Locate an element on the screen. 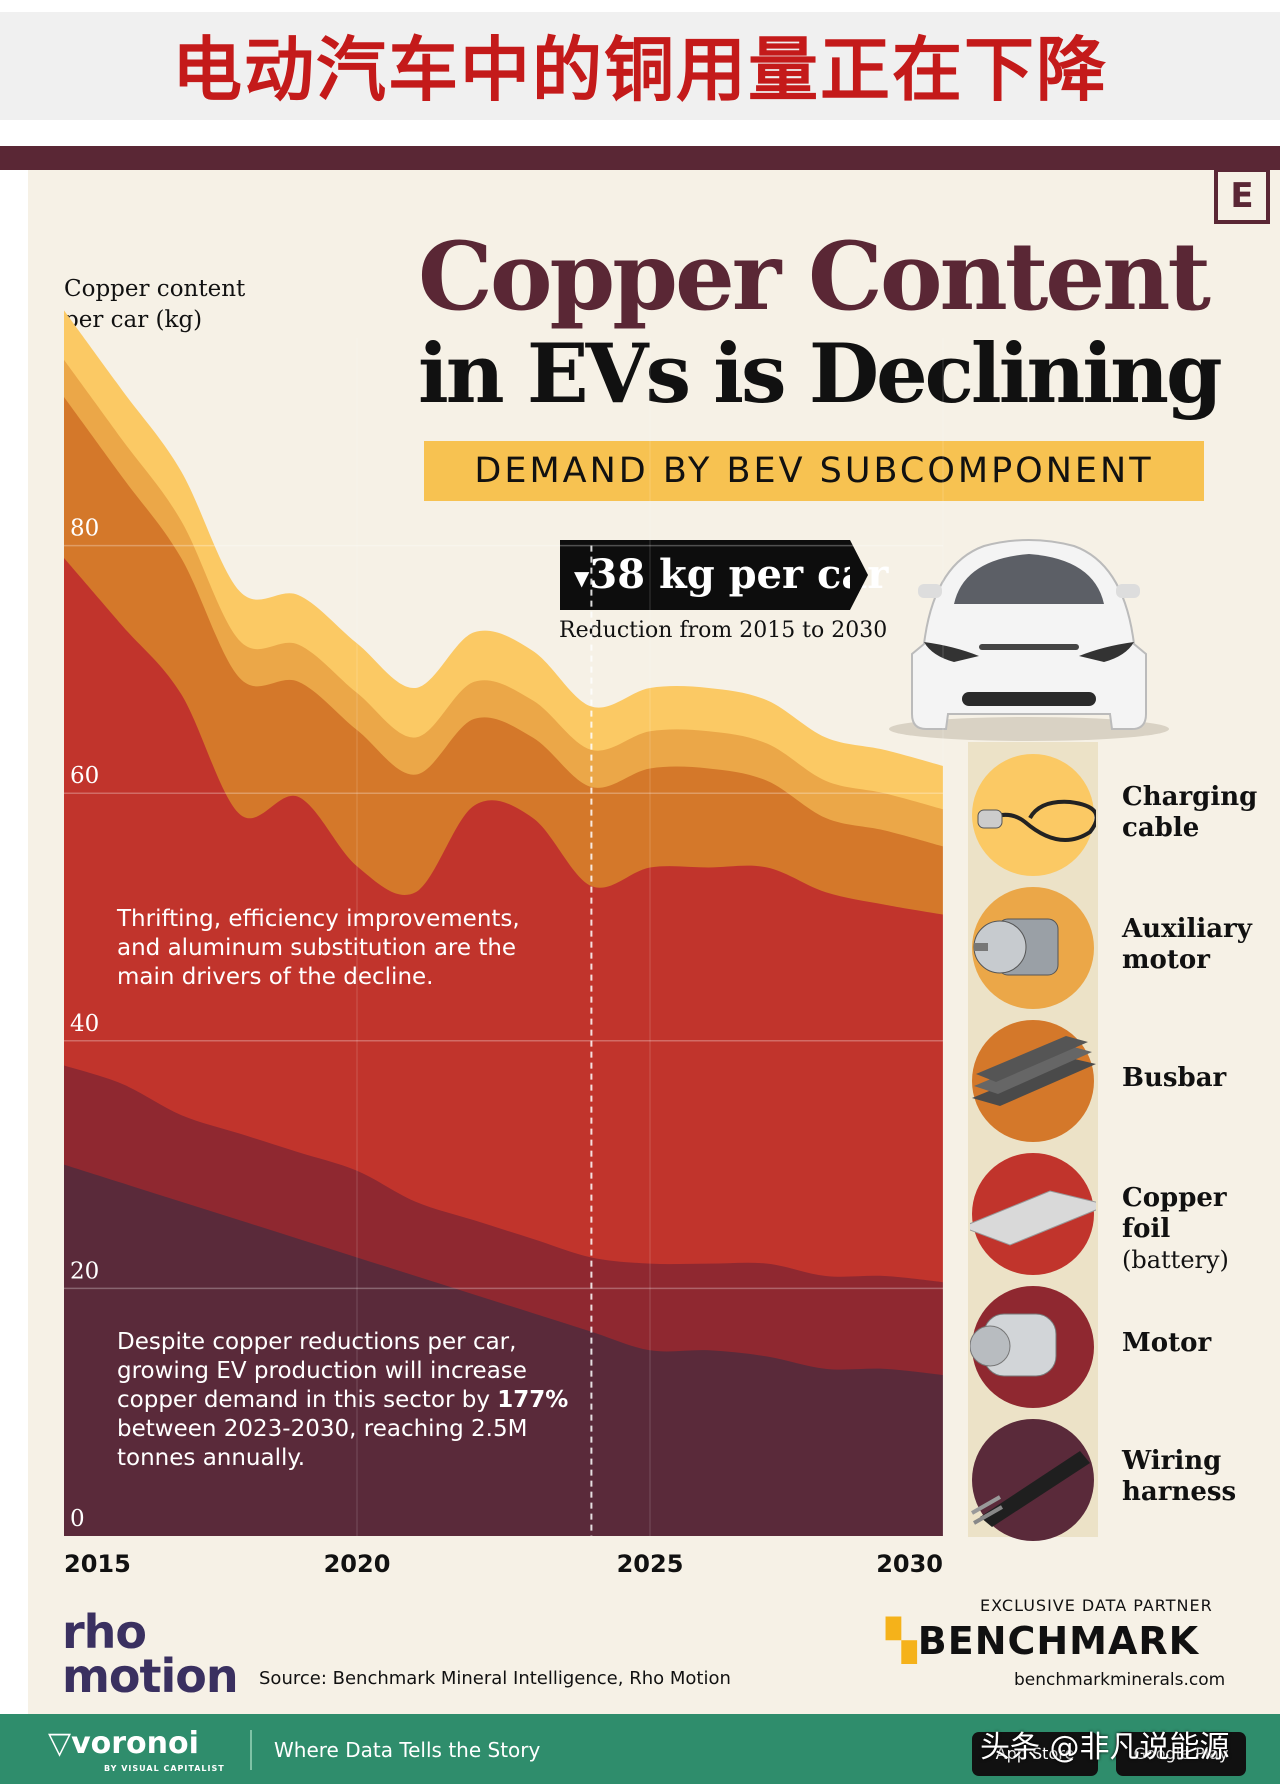  x-tick-label-2020: 2020 is located at coordinates (357, 1564).